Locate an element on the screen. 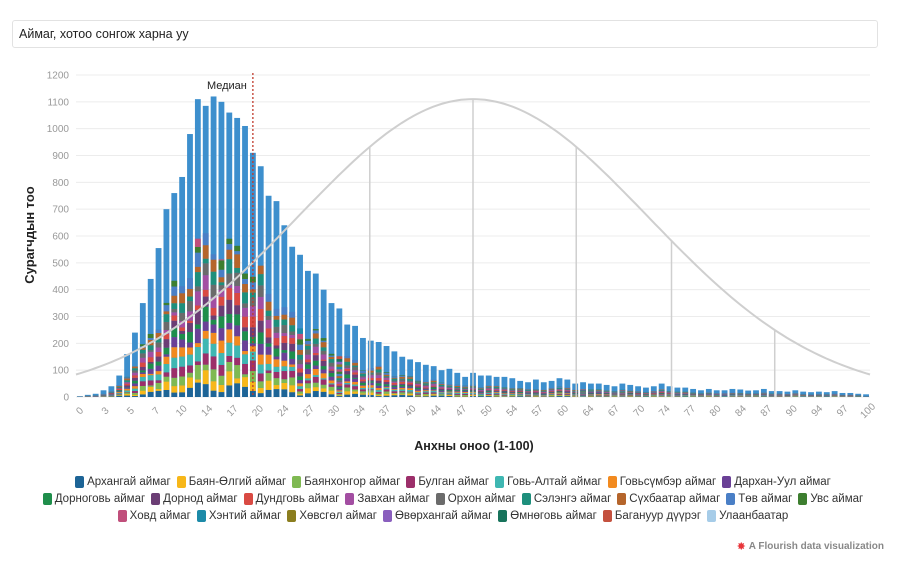 This screenshot has width=900, height=568. legend-item: Хөвсгөл аймаг is located at coordinates (332, 516).